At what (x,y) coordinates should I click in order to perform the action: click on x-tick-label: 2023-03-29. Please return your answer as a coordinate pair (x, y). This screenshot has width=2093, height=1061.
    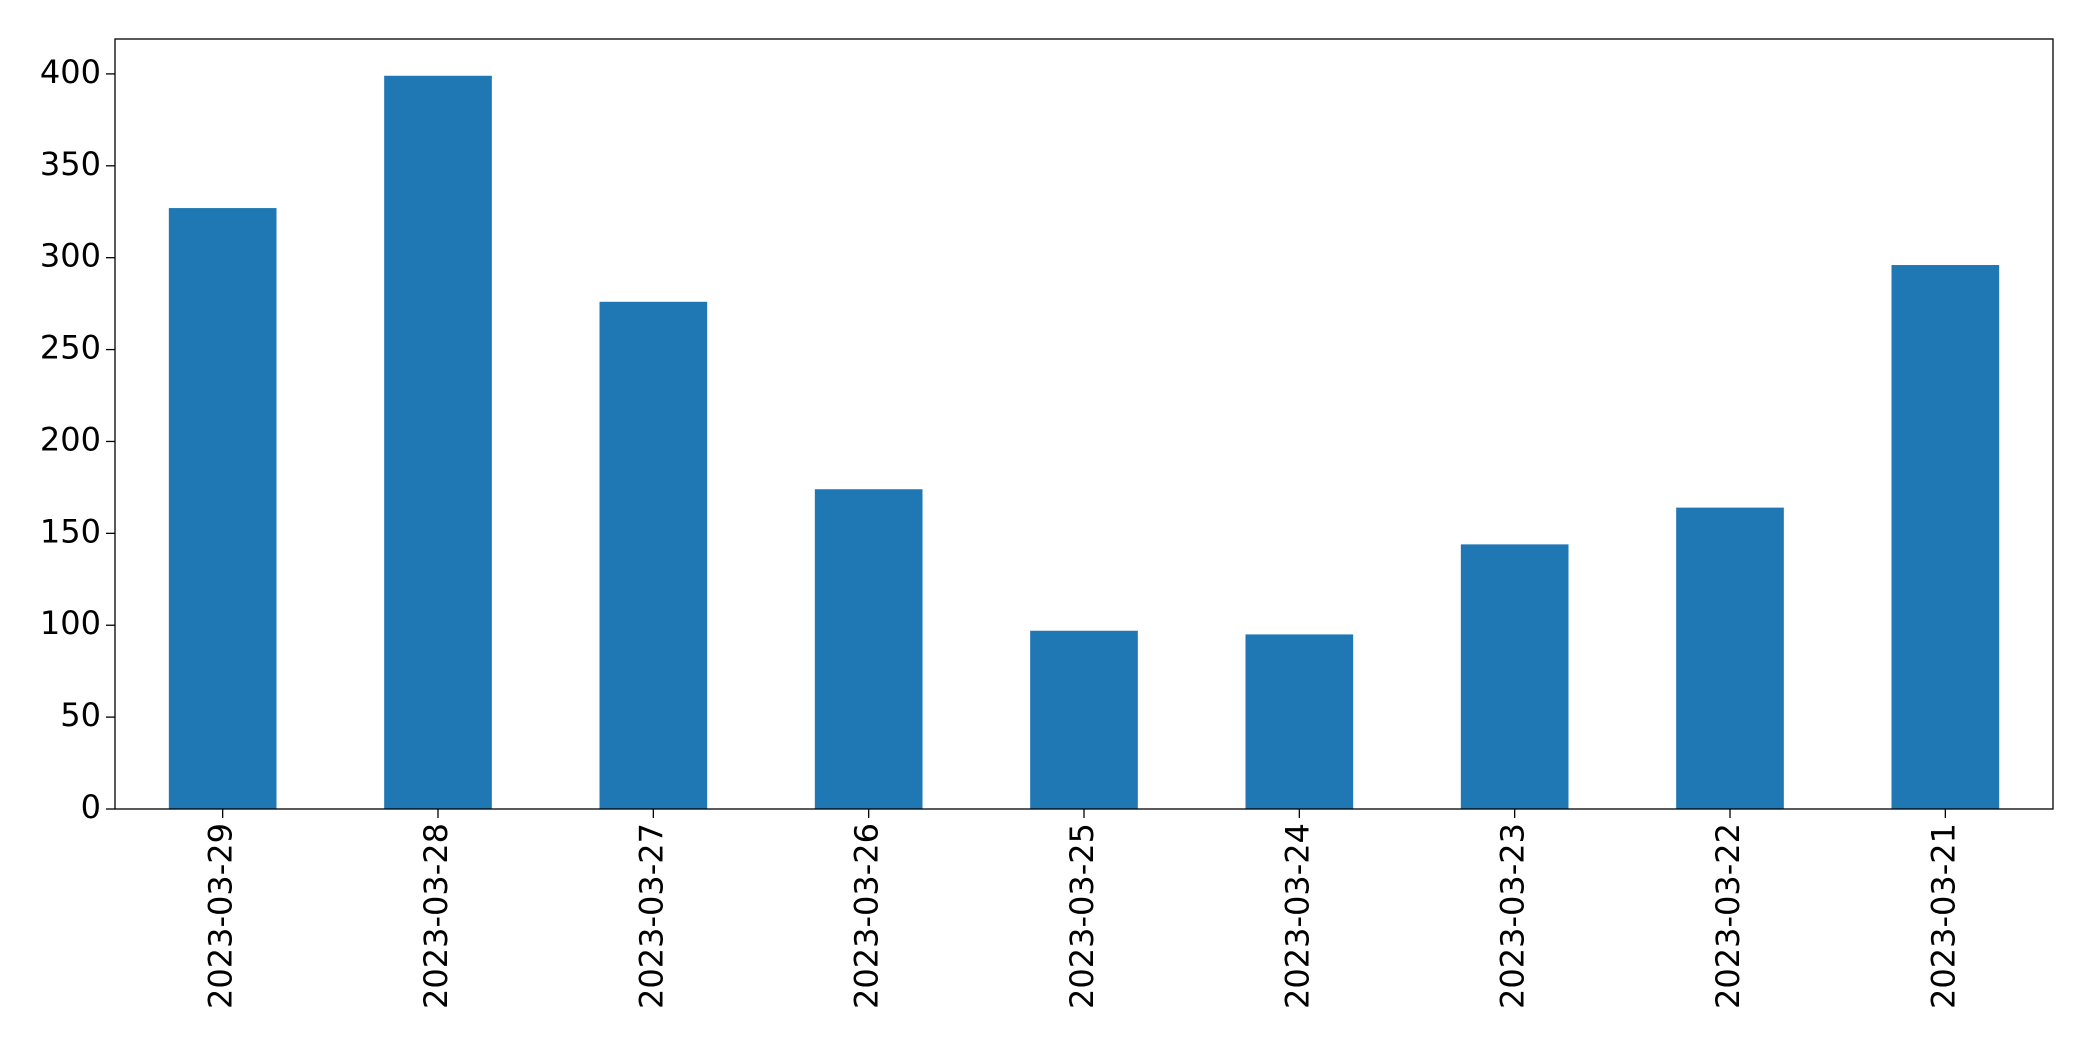
    Looking at the image, I should click on (221, 916).